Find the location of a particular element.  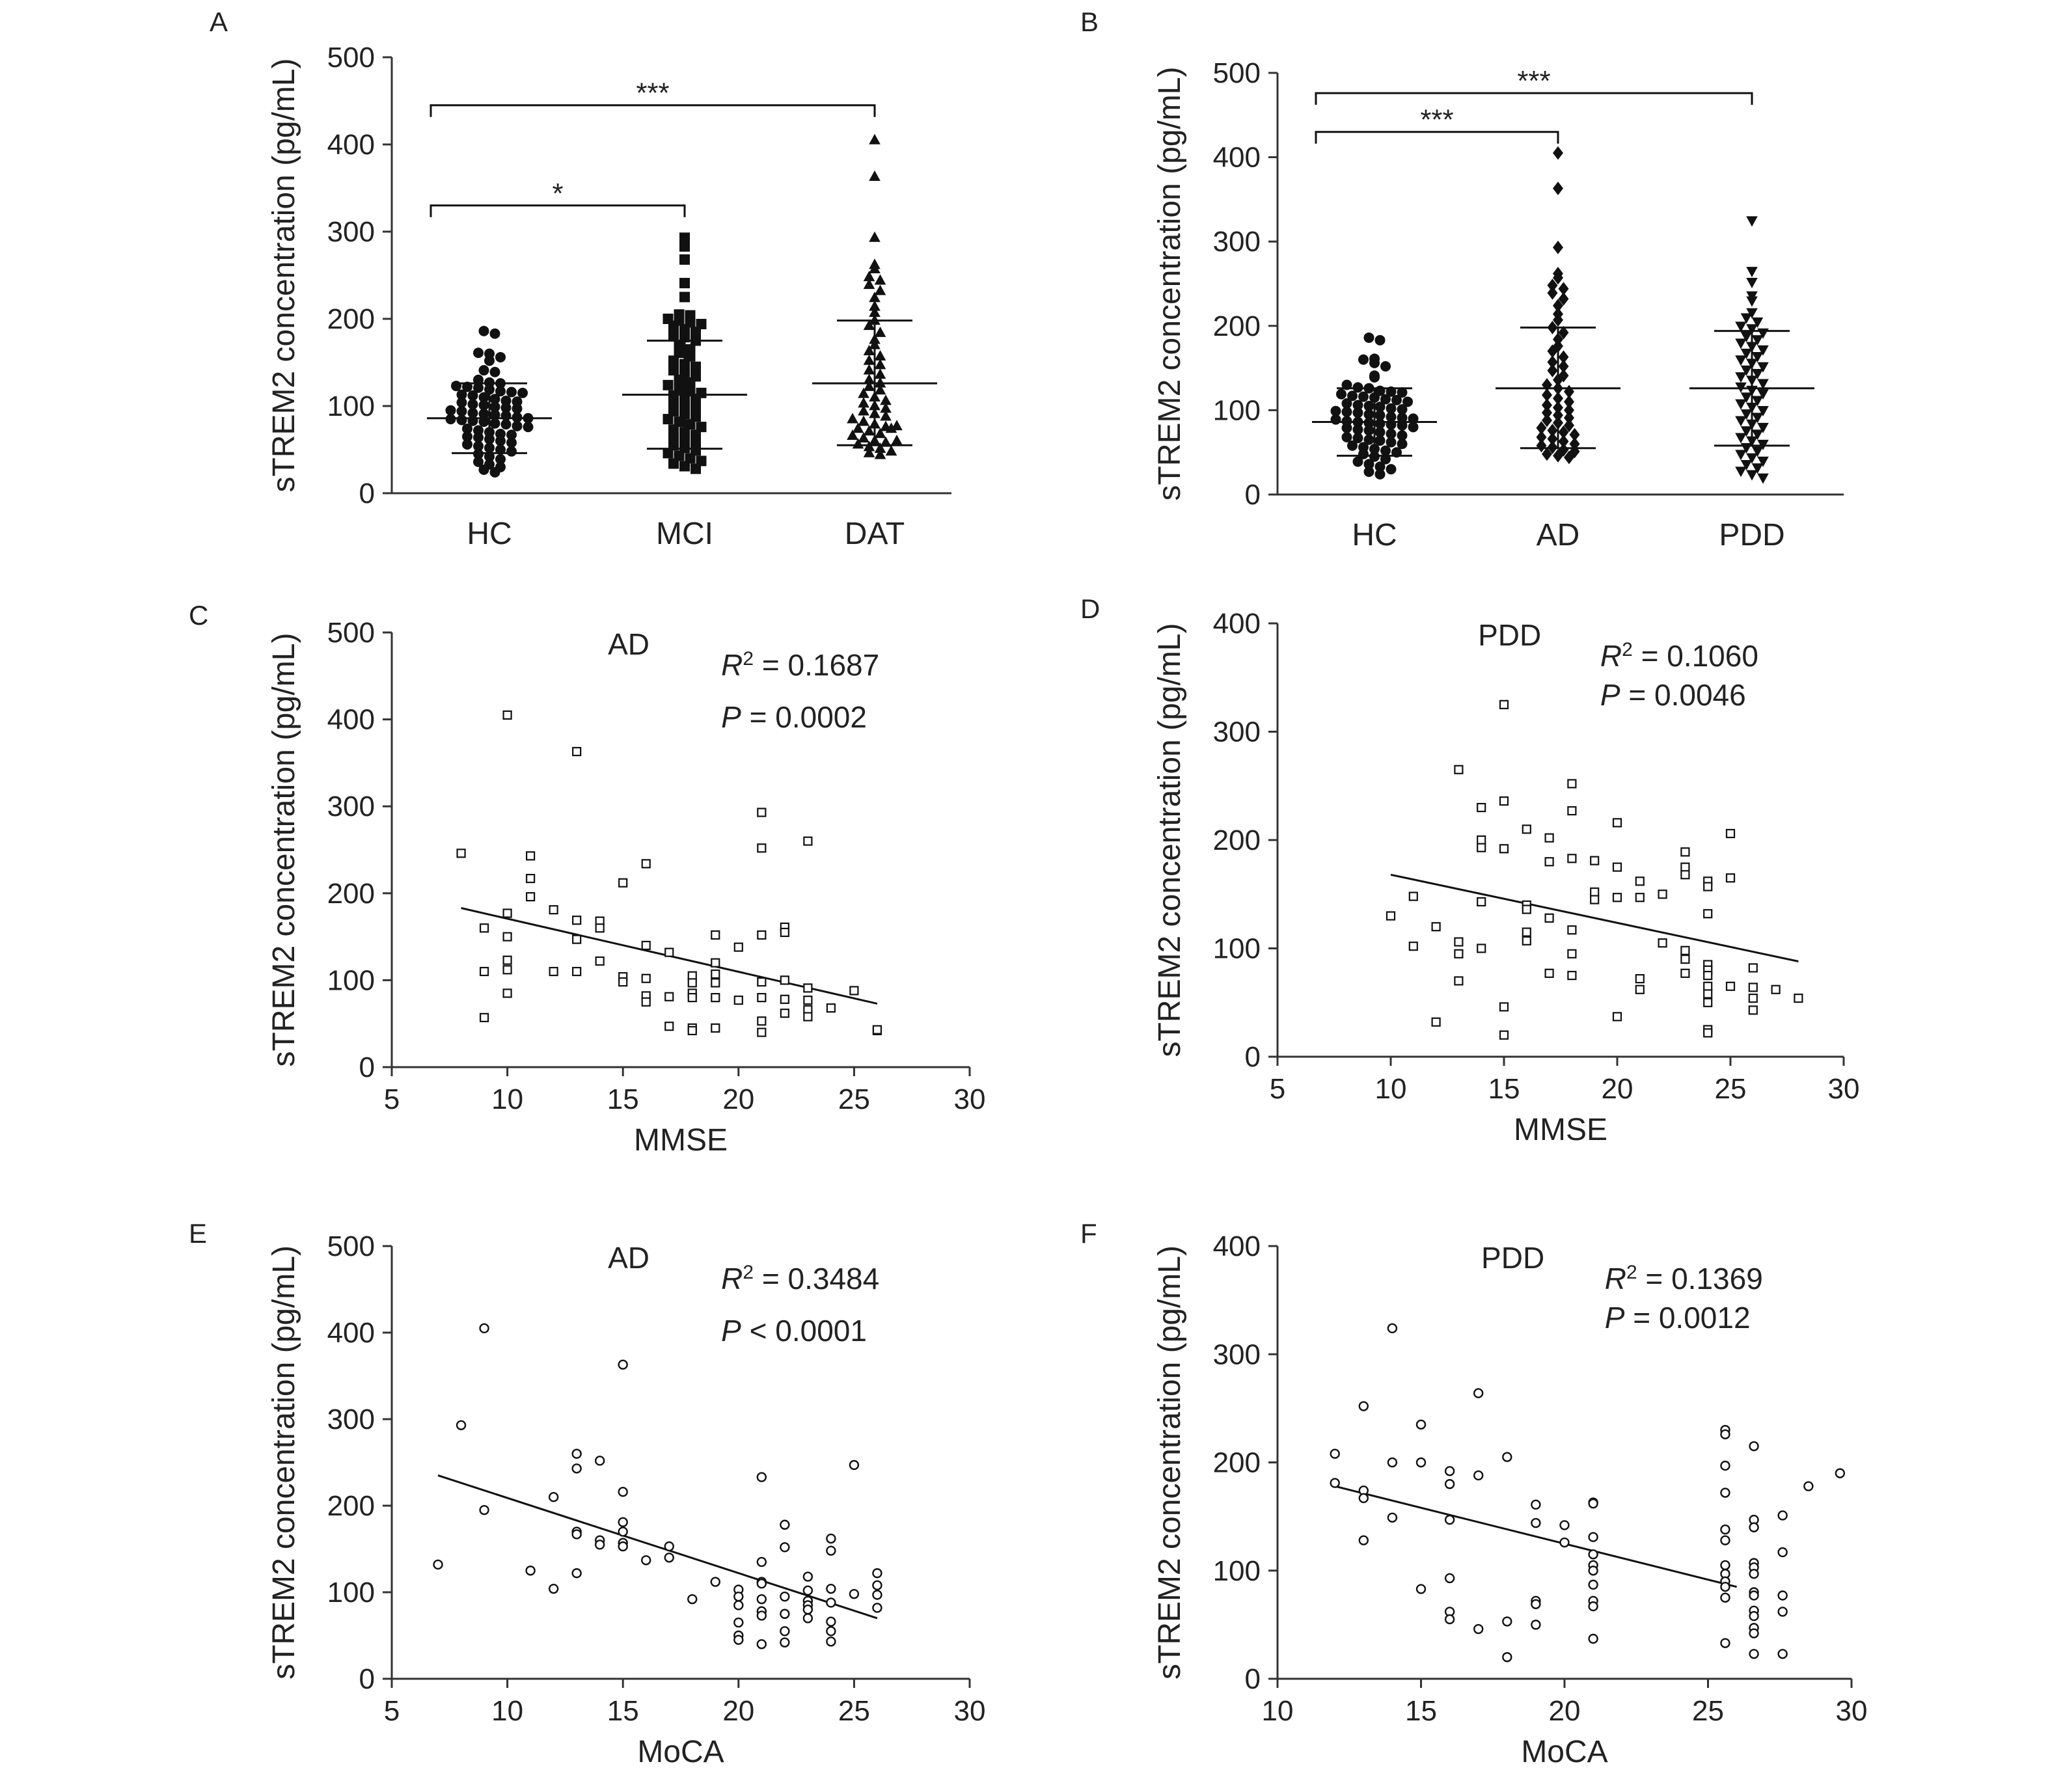

regression-line is located at coordinates (1594, 917).